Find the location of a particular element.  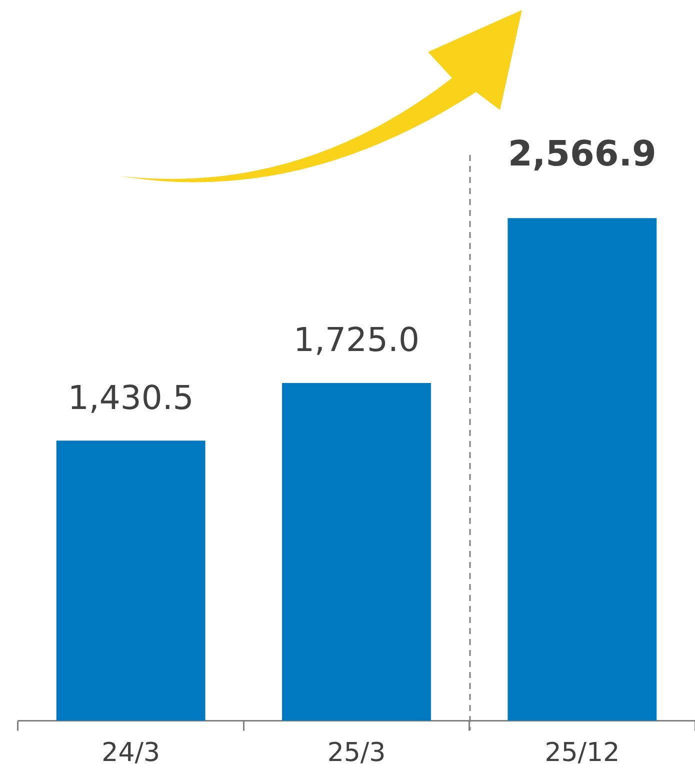

data-label: 1,725.0 is located at coordinates (357, 340).